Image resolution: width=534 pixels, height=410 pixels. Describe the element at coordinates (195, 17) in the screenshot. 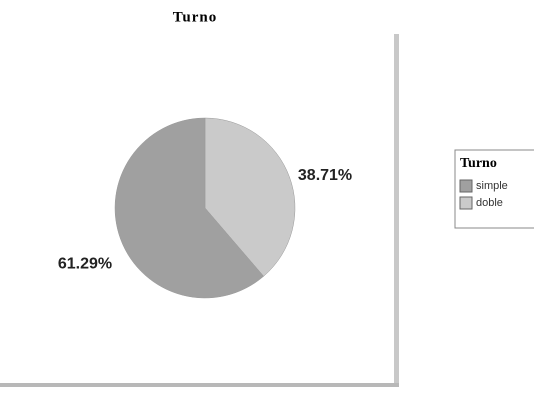

I see `chart-title: Turno` at that location.